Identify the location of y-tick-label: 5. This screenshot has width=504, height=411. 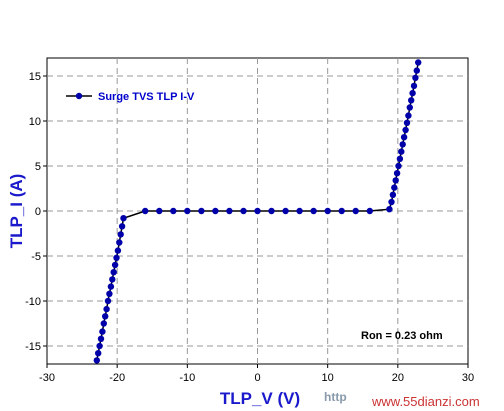
(38, 167).